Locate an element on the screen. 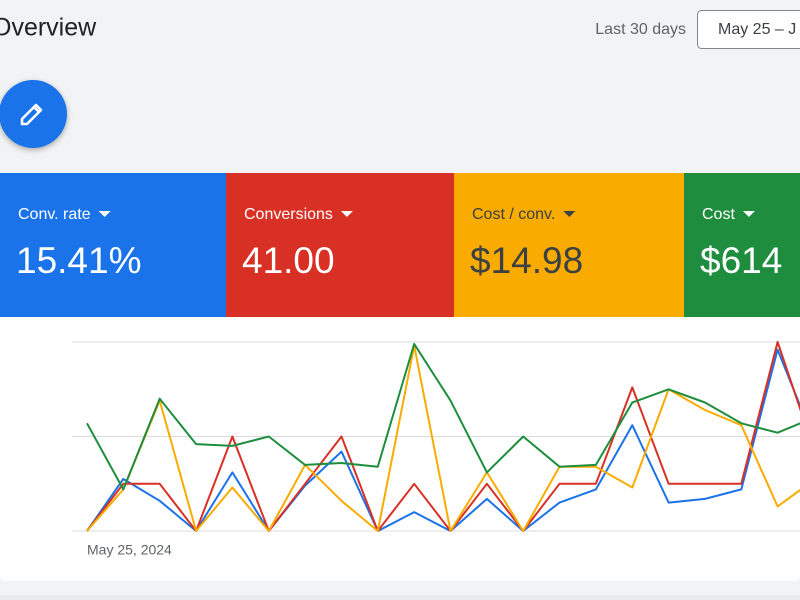 This screenshot has height=600, width=800. pencil-icon is located at coordinates (31, 114).